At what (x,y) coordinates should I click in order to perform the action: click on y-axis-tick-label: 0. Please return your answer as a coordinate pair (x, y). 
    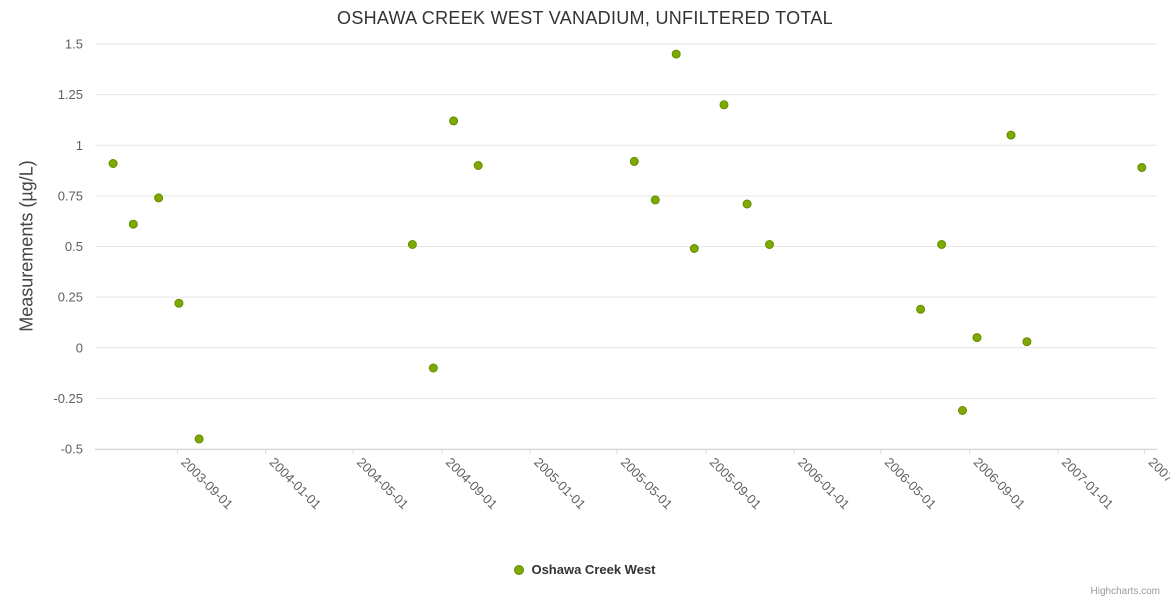
    Looking at the image, I should click on (79, 347).